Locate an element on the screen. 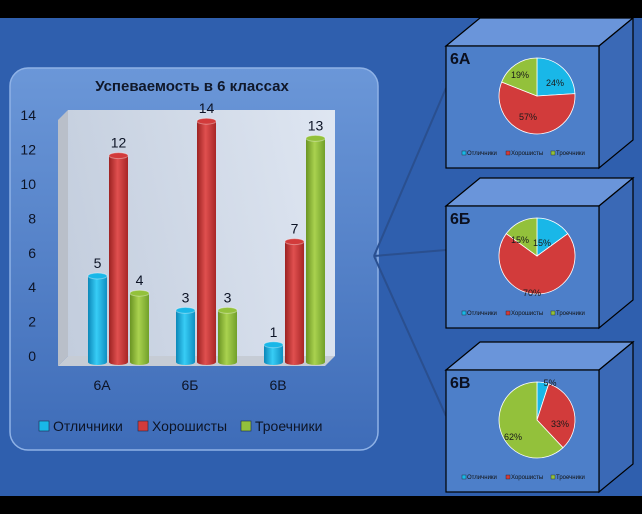  pie-data-label: 19% is located at coordinates (520, 75).